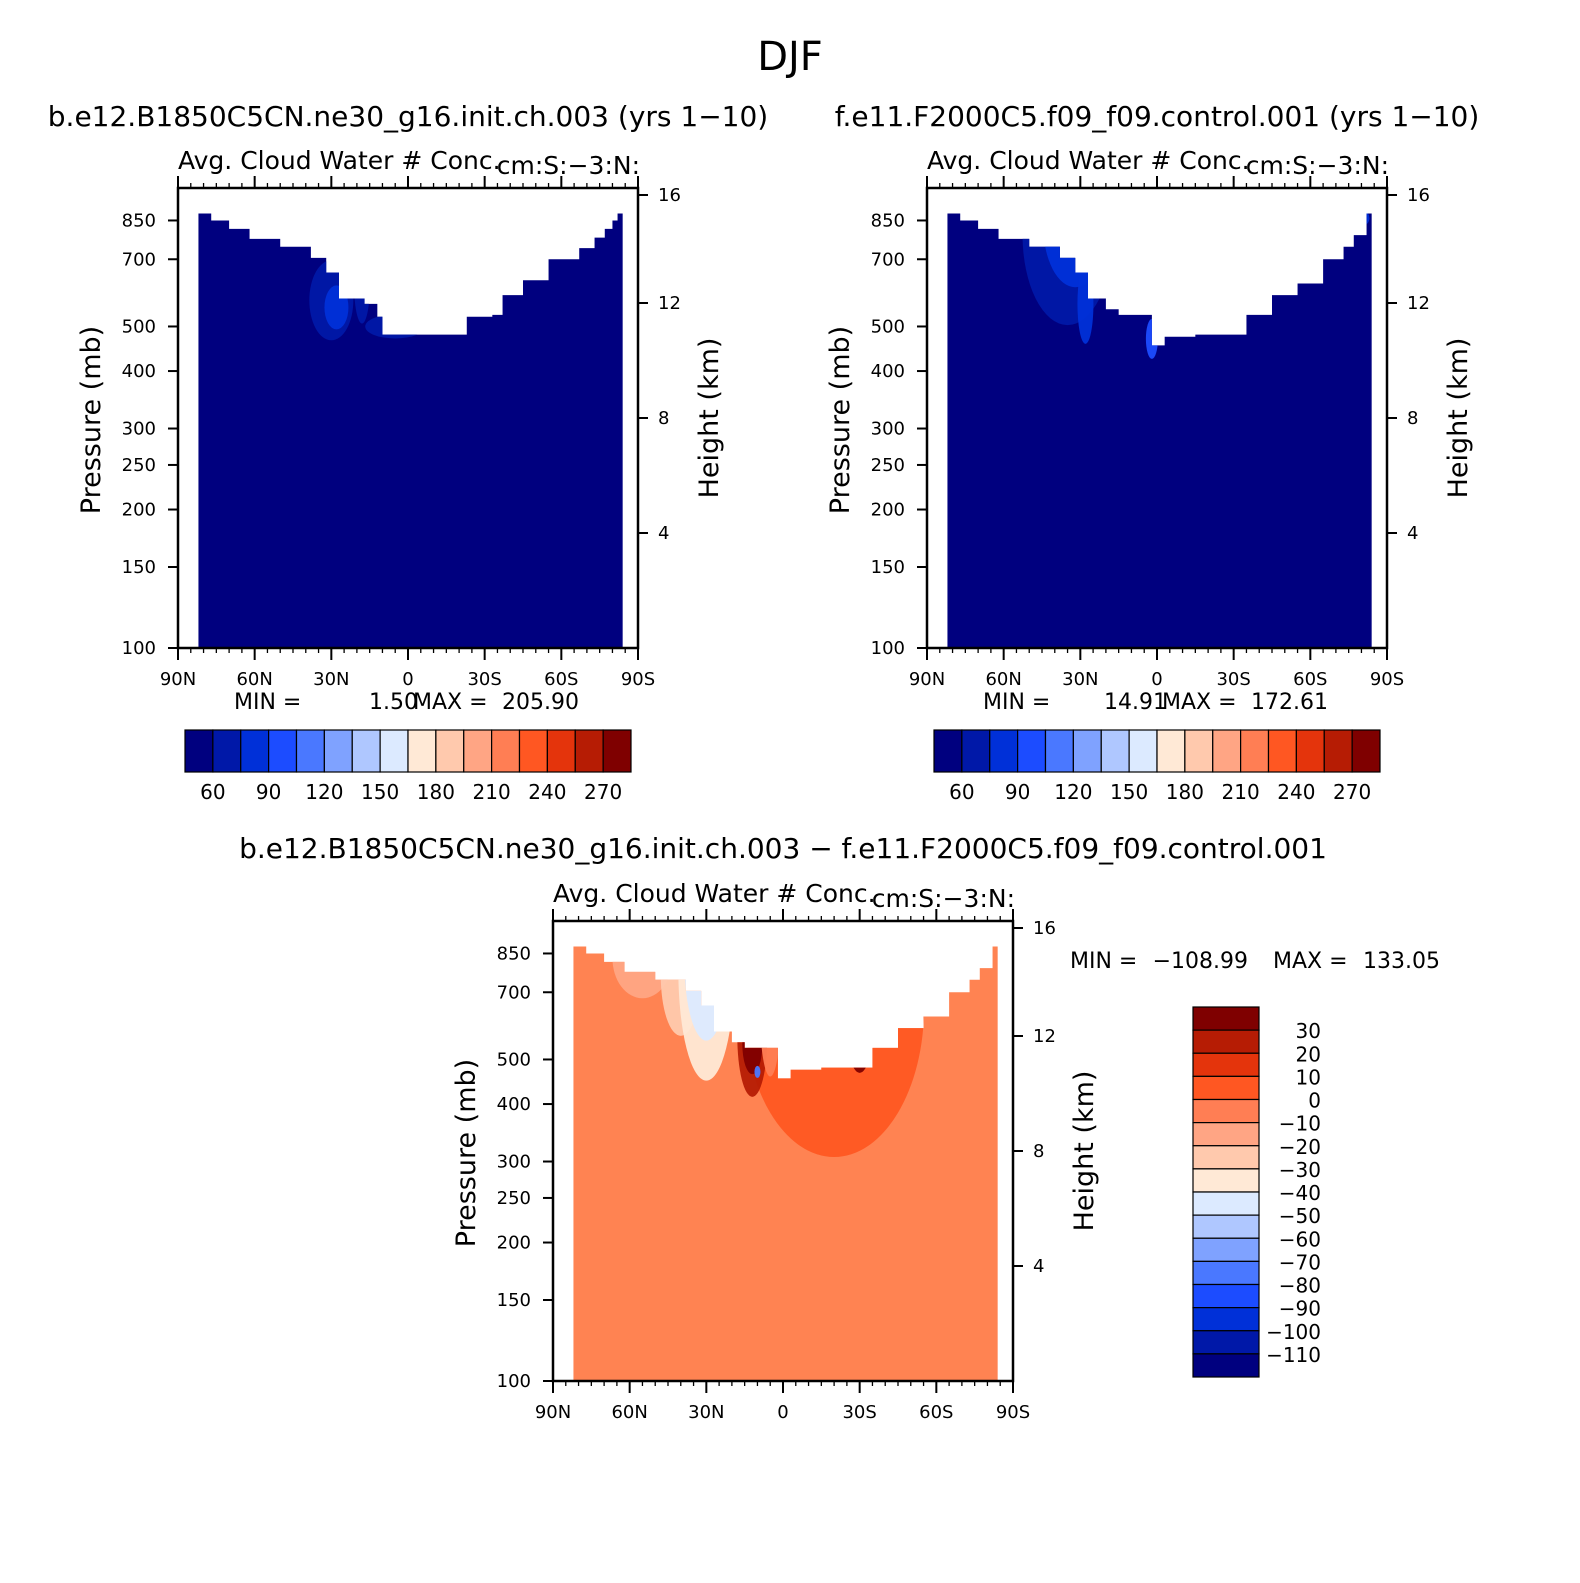 The height and width of the screenshot is (1583, 1580). What do you see at coordinates (1159, 430) in the screenshot?
I see `contour-field` at bounding box center [1159, 430].